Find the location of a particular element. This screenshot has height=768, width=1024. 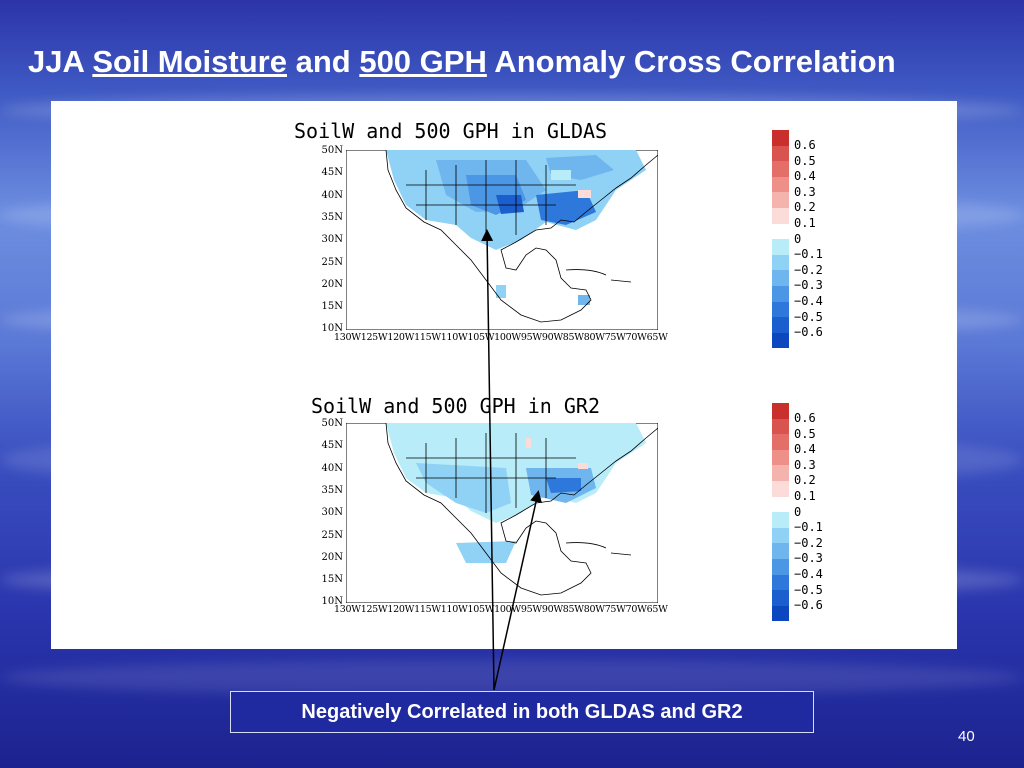

colorbar-gr2 is located at coordinates (780, 512).